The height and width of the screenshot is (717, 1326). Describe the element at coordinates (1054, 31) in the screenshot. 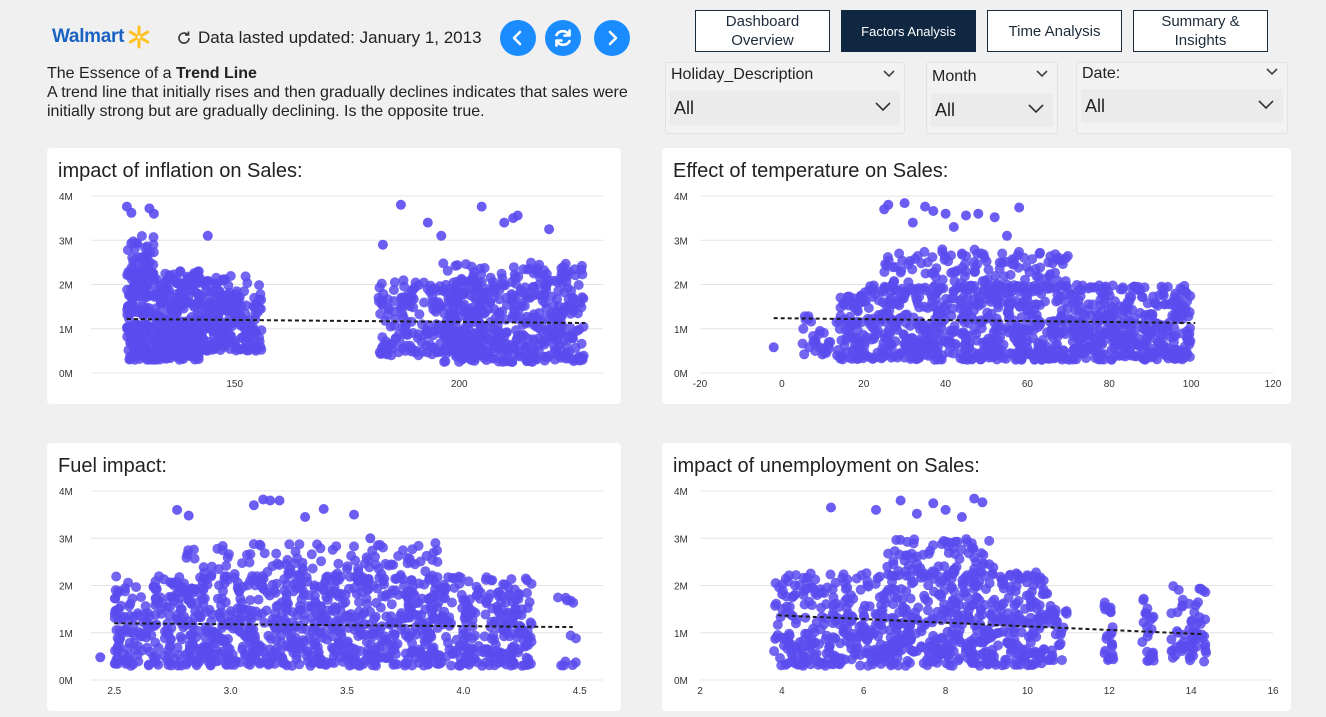

I see `nav-time-analysis: Time Analysis` at that location.